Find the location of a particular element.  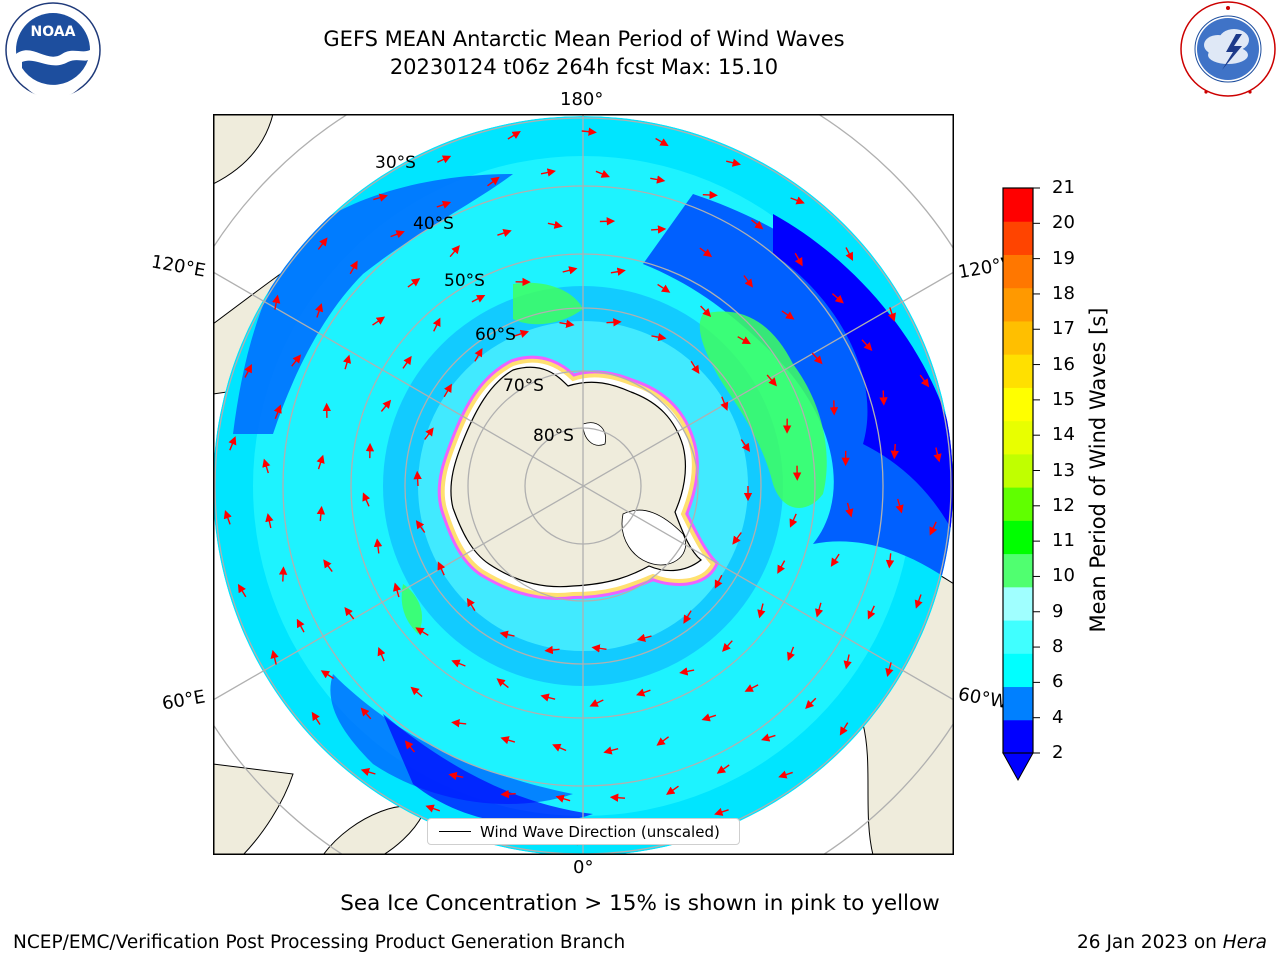

chart-subtitle: 20230124 t06z 264h fcst Max: 15.10 is located at coordinates (584, 67).